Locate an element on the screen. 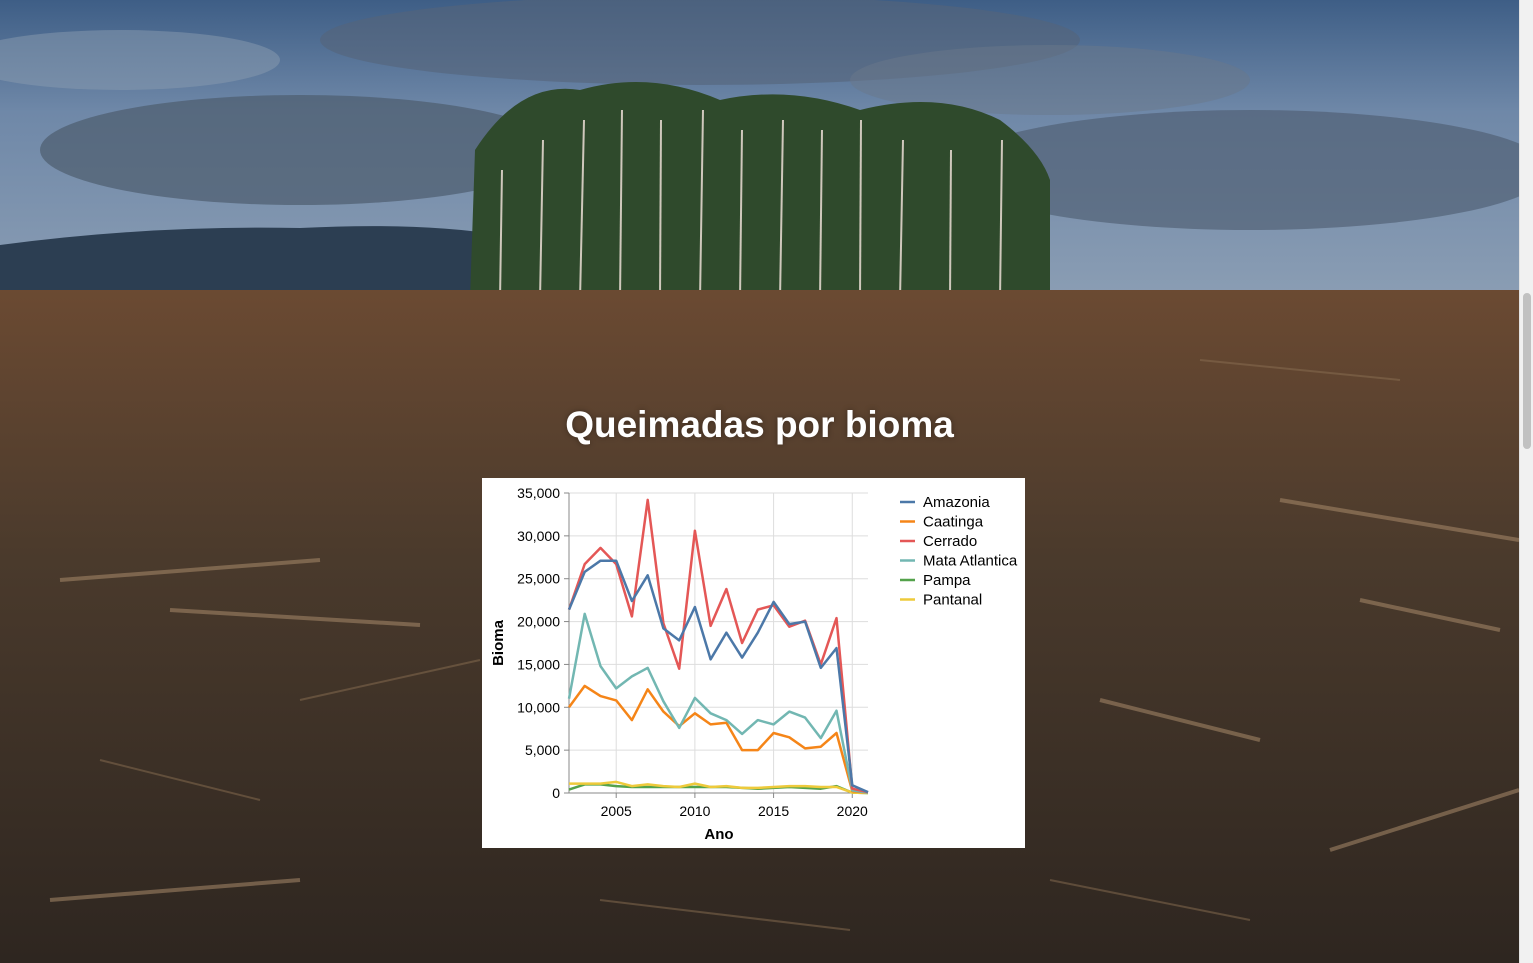  legend-label: Cerrado is located at coordinates (950, 541).